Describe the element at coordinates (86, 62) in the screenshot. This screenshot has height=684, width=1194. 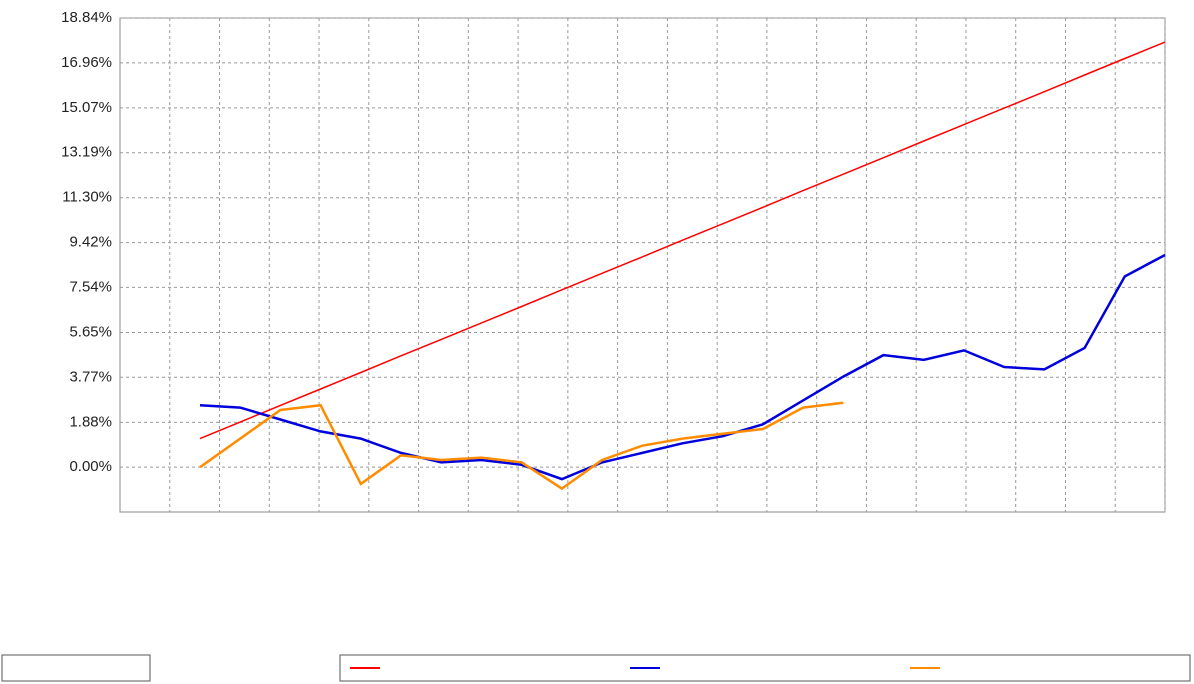
I see `y-tick-label: 16.96%` at that location.